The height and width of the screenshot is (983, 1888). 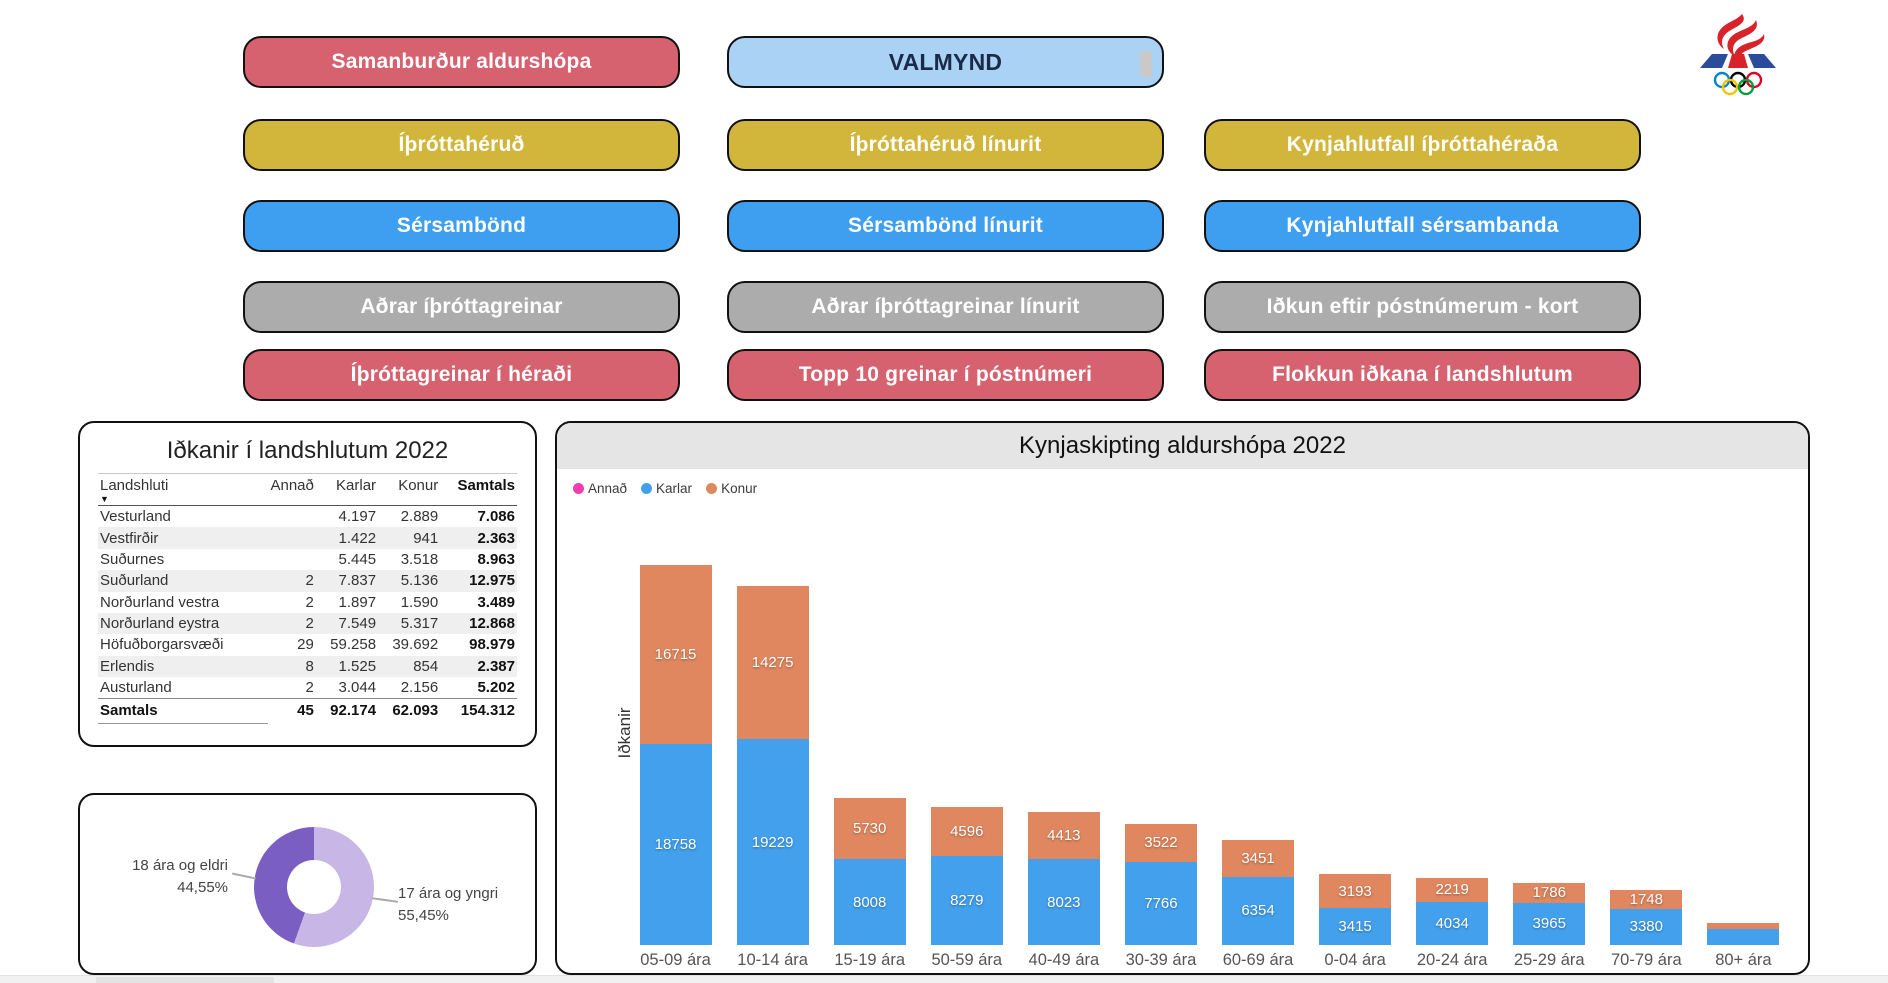 I want to click on segment-konur: 14275, so click(x=772, y=663).